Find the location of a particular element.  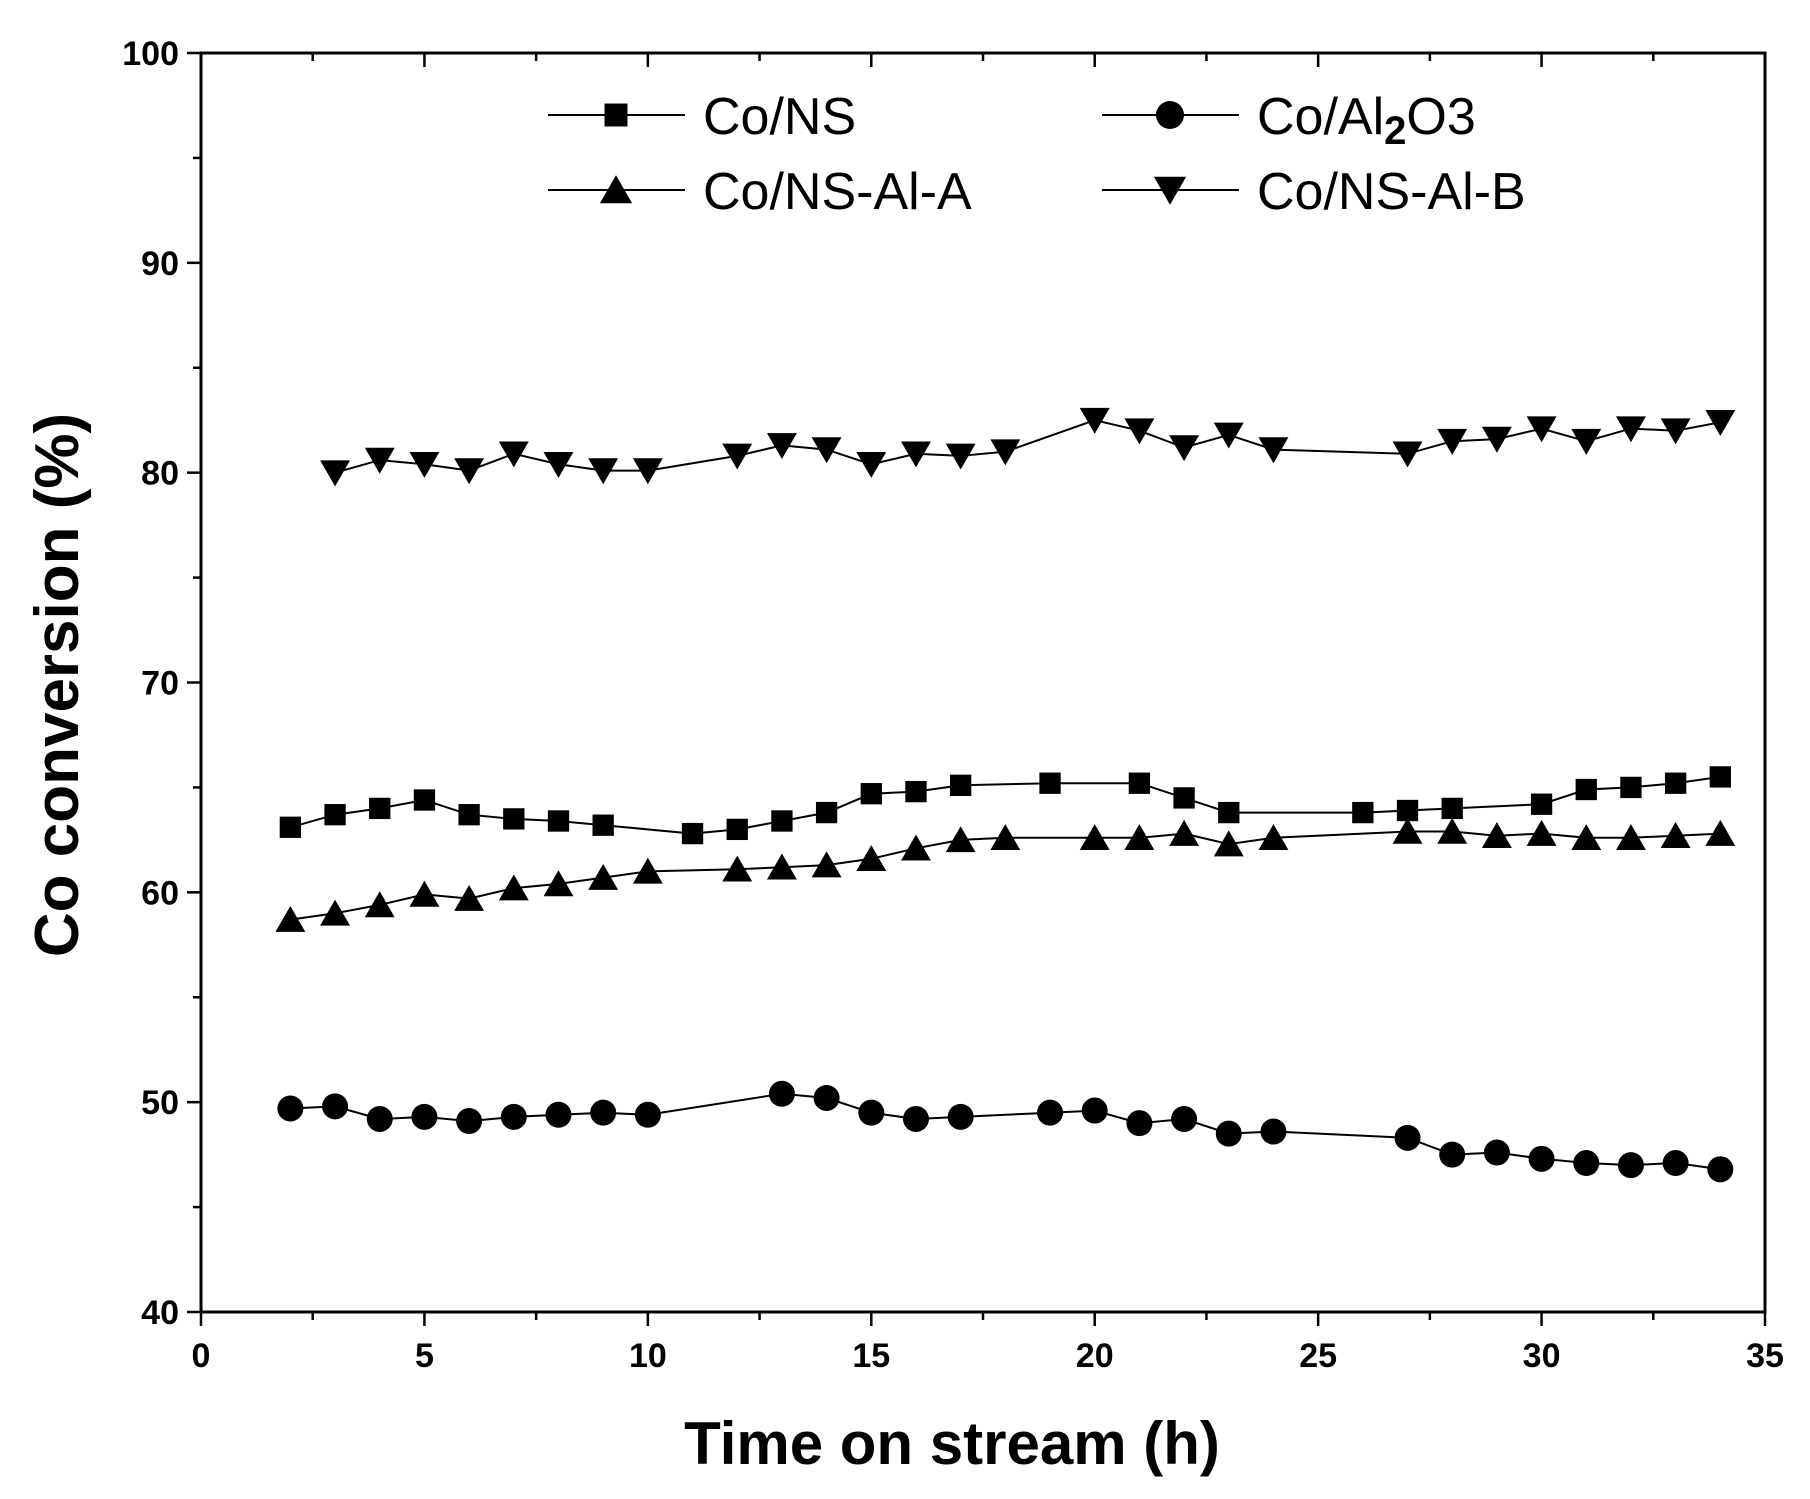

legend-label: Co/NS-Al-B is located at coordinates (1391, 192).